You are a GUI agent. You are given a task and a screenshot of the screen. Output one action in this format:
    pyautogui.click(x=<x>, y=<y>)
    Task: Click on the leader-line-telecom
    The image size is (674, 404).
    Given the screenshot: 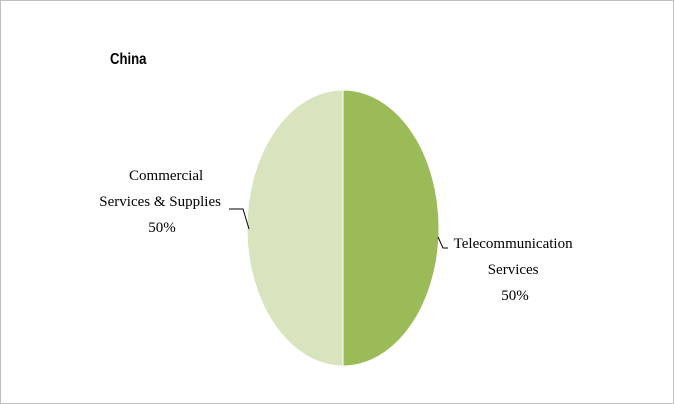 What is the action you would take?
    pyautogui.click(x=442, y=242)
    